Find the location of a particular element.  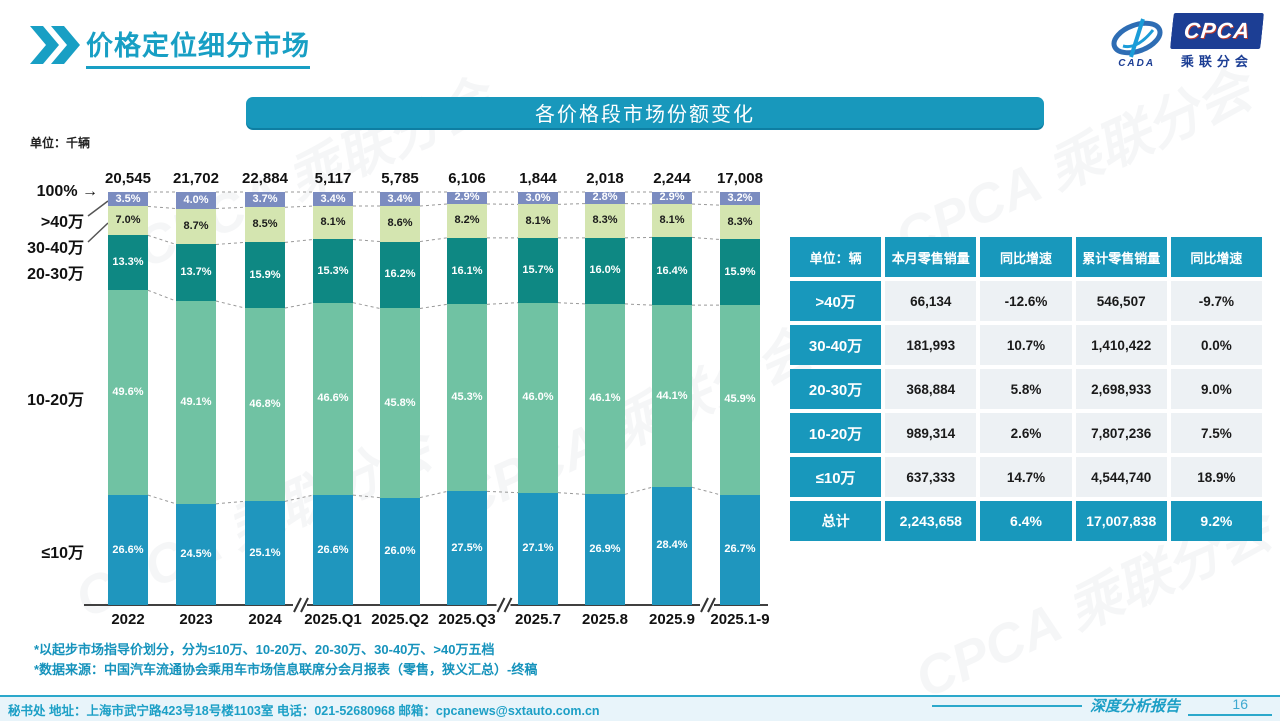

bar-total: 2,244 is located at coordinates (672, 178).